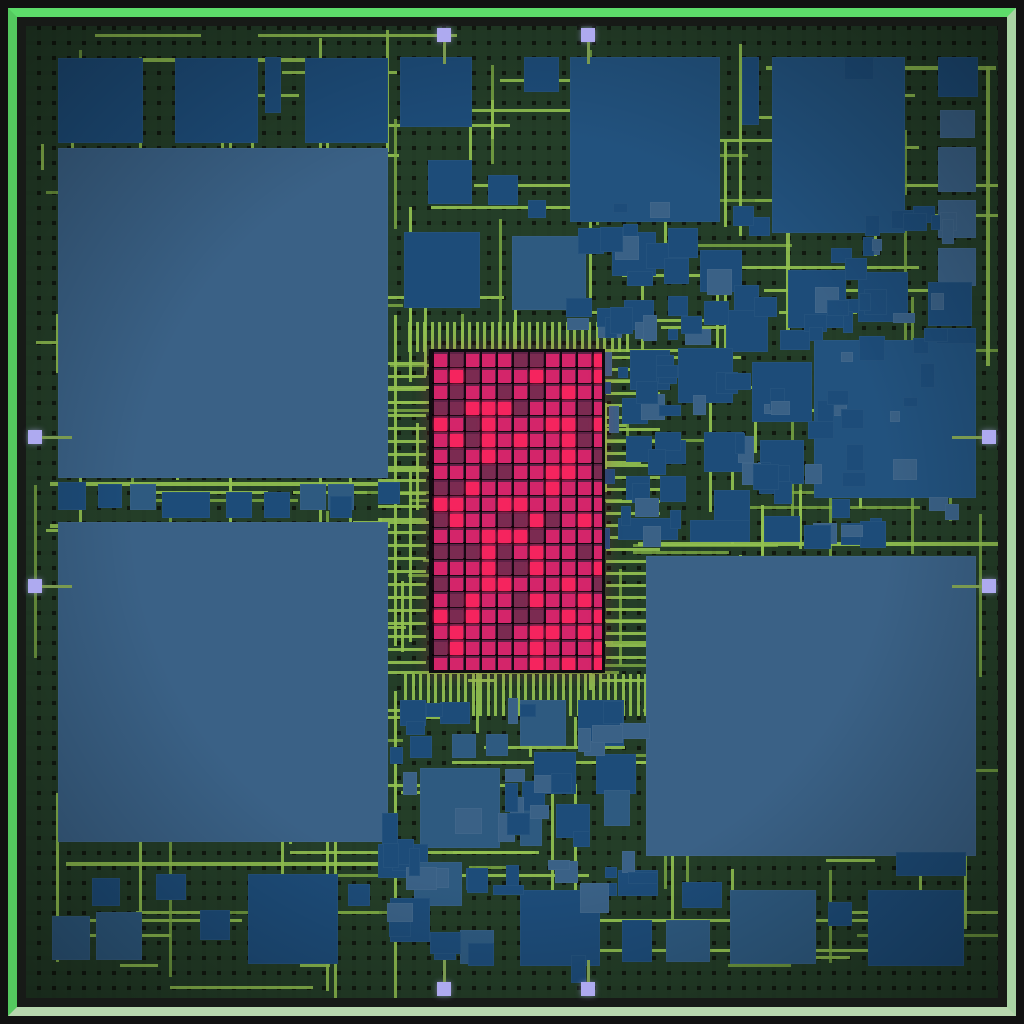 This screenshot has height=1024, width=1024. I want to click on pad-right-1-icon, so click(989, 437).